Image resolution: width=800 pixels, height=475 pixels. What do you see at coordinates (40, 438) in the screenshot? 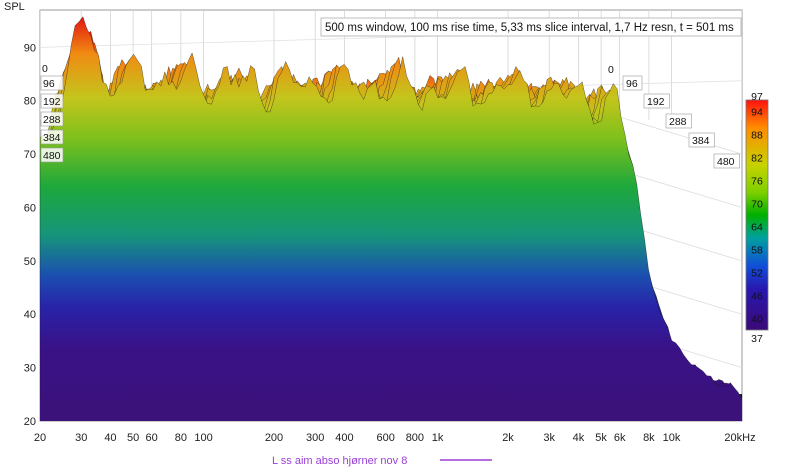
I see `x-tick-20: 20` at bounding box center [40, 438].